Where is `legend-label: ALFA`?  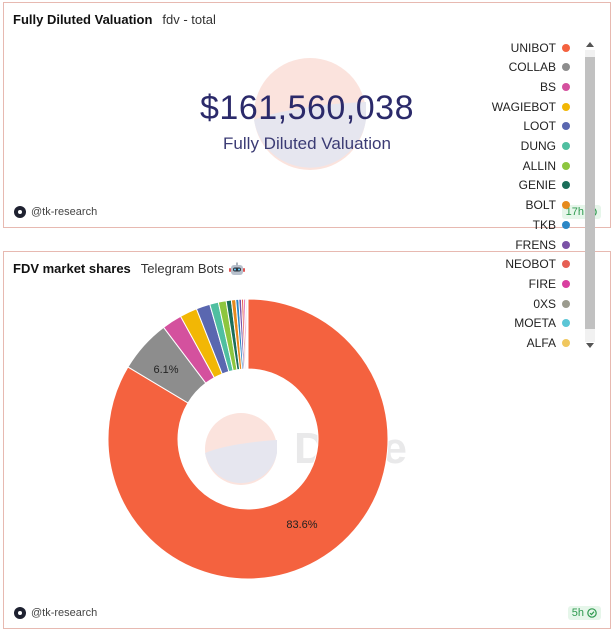
legend-label: ALFA is located at coordinates (541, 343).